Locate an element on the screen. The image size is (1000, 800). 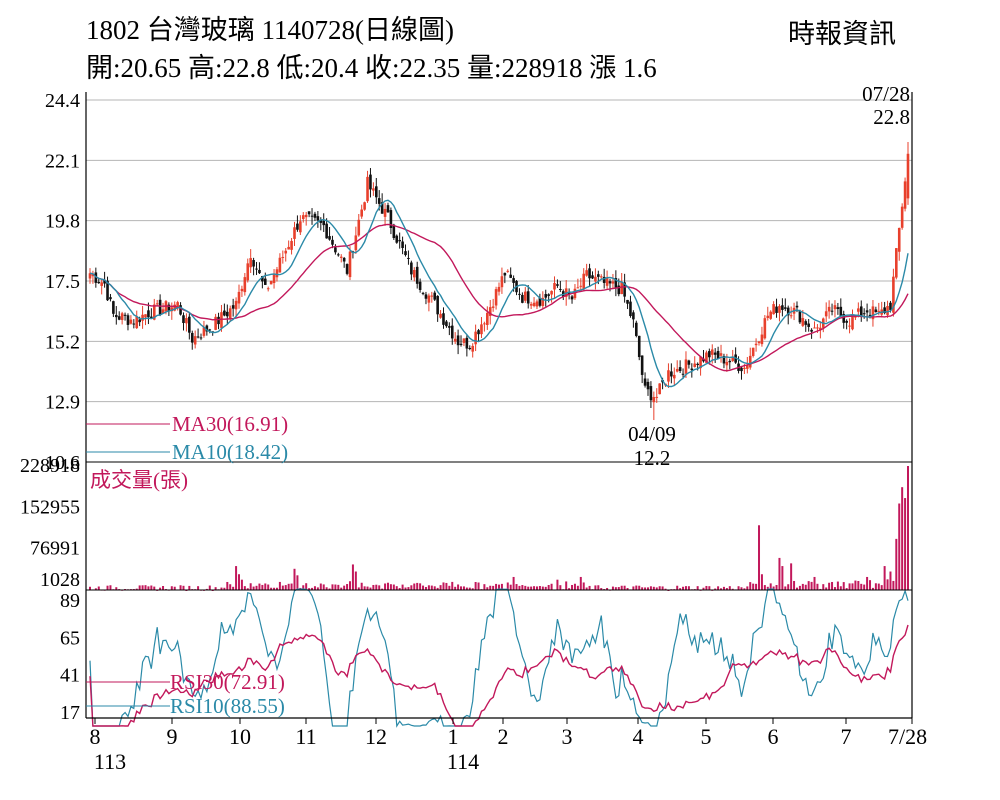
price-tick-label: 24.4 is located at coordinates (62, 101).